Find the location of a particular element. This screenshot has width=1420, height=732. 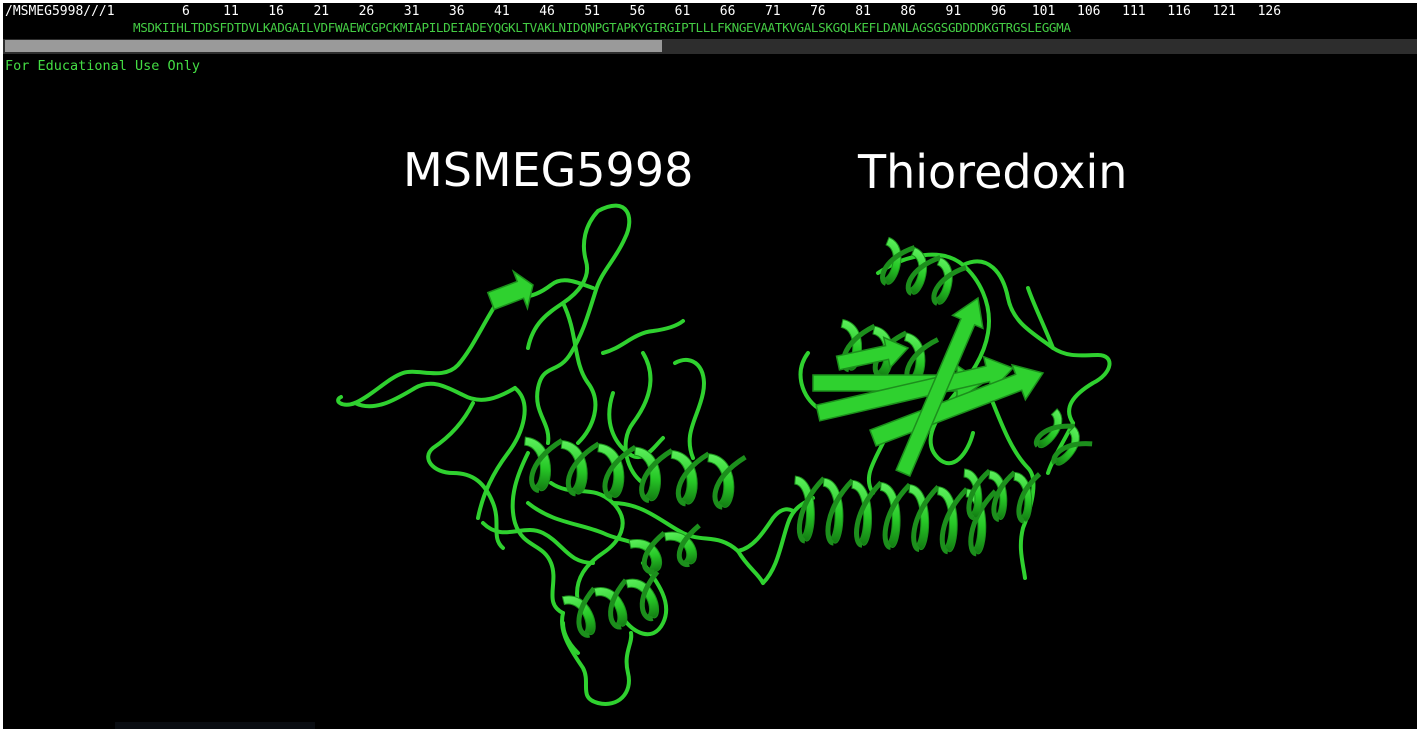

residue-number: 71 is located at coordinates (772, 11).